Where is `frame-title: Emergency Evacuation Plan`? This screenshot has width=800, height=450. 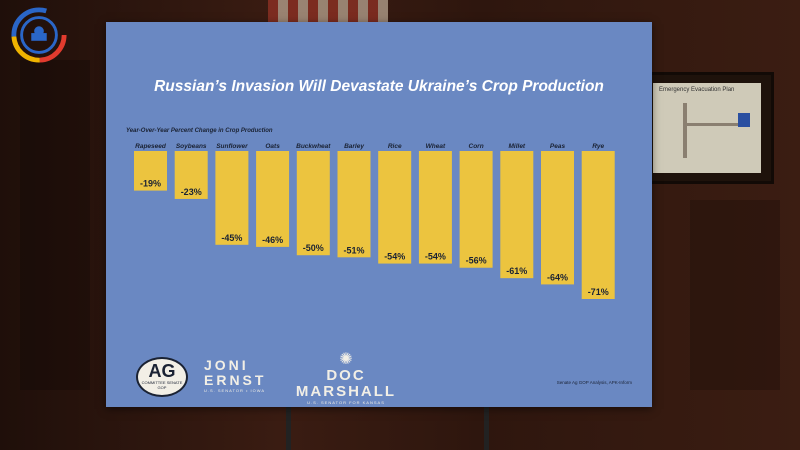
frame-title: Emergency Evacuation Plan is located at coordinates (697, 90).